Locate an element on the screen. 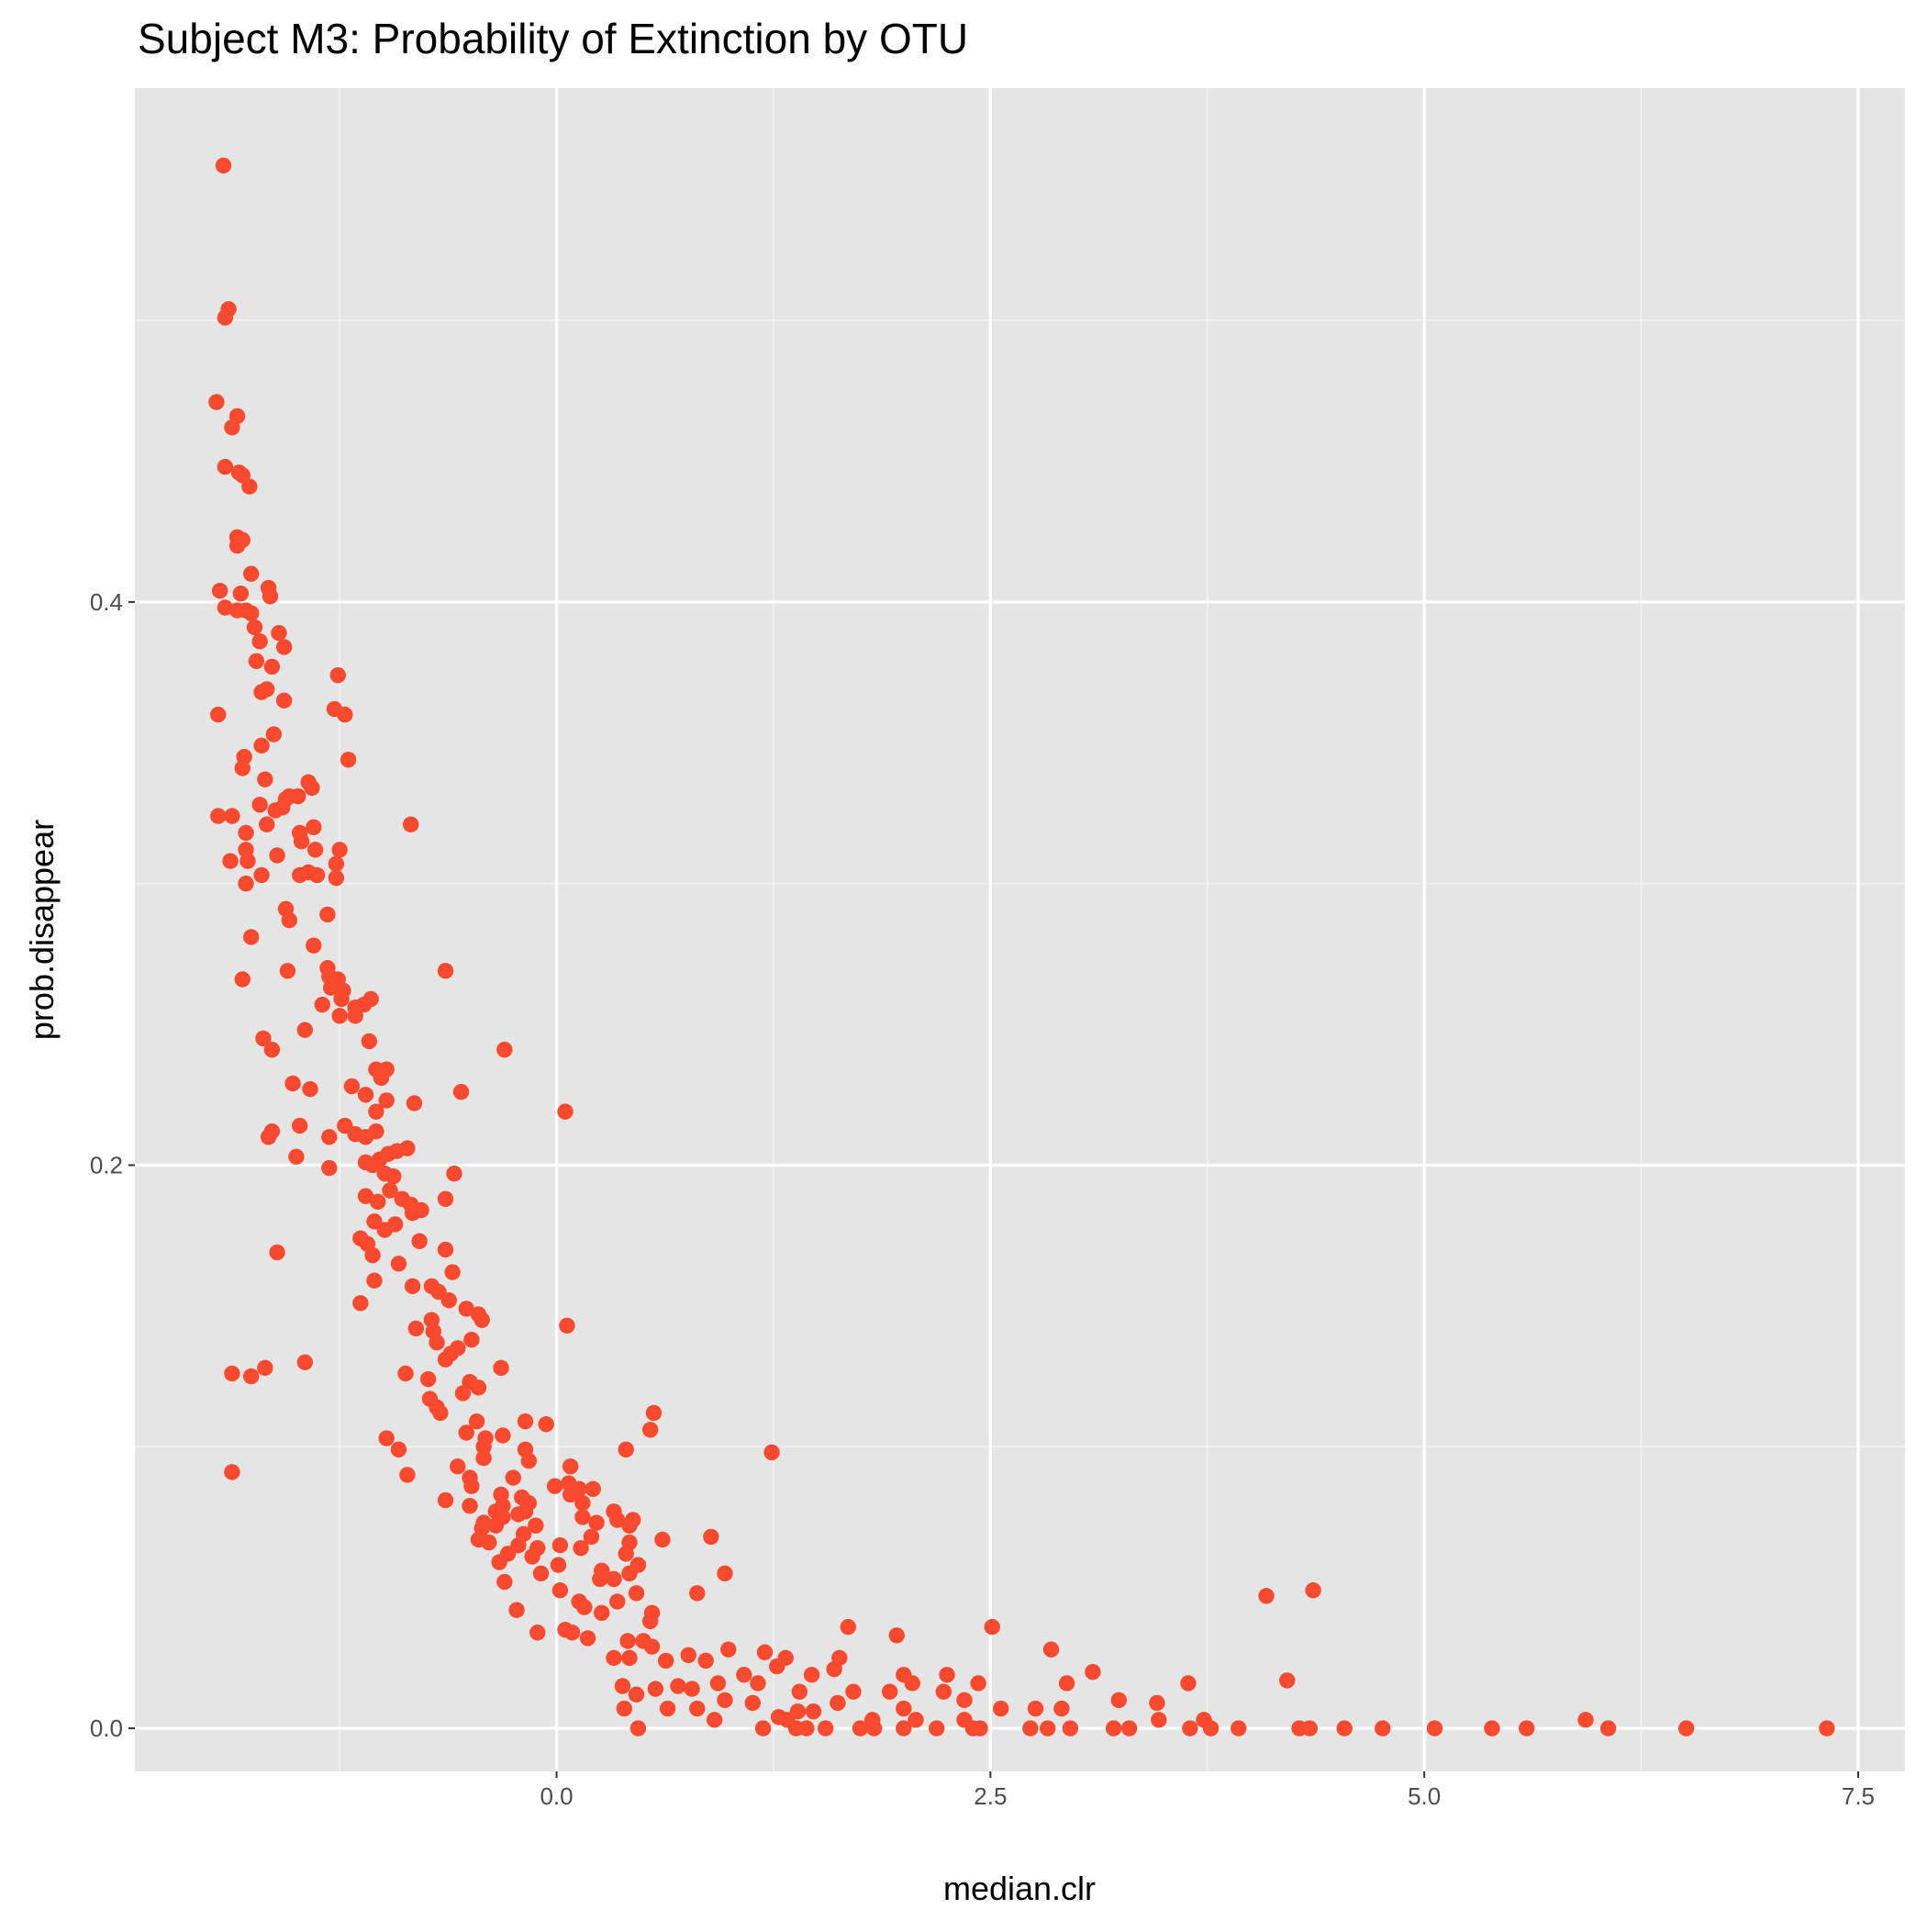  y-axis-title: prob.disappear is located at coordinates (42, 930).